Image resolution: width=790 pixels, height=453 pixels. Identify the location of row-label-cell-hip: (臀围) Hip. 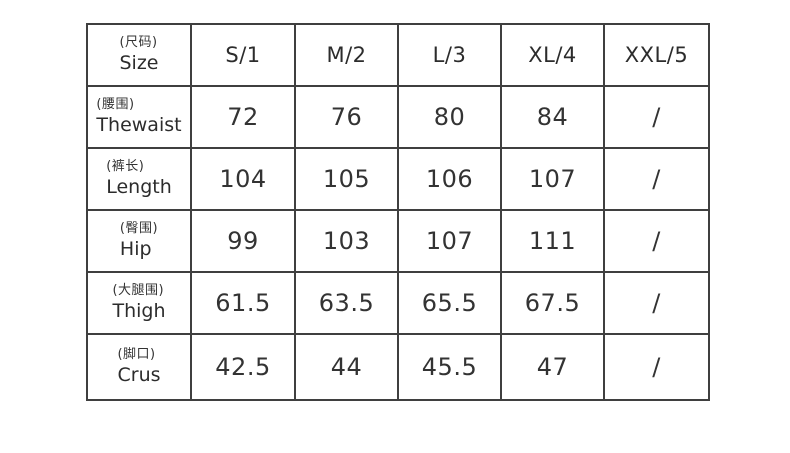
(139, 241).